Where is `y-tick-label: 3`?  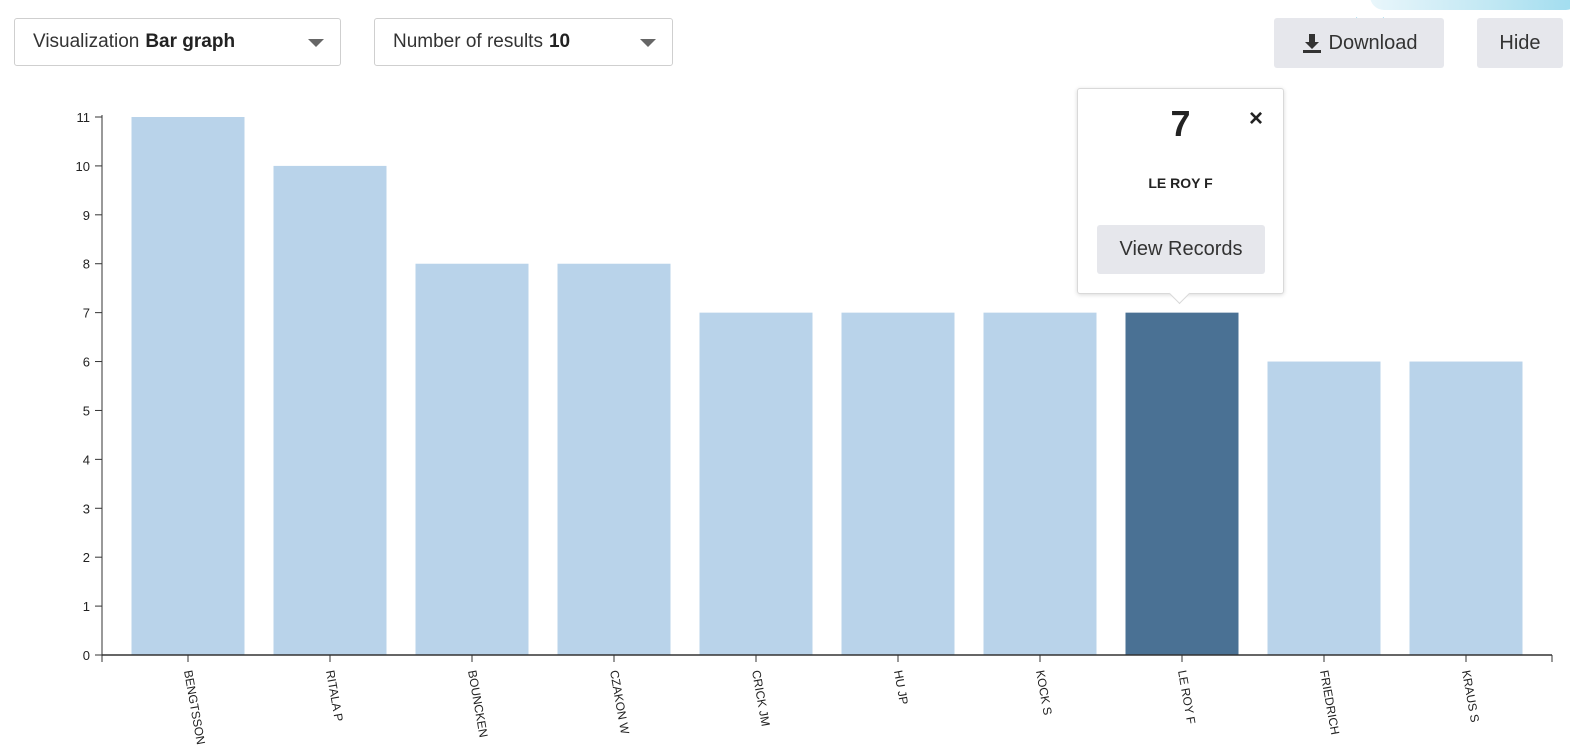
y-tick-label: 3 is located at coordinates (86, 508).